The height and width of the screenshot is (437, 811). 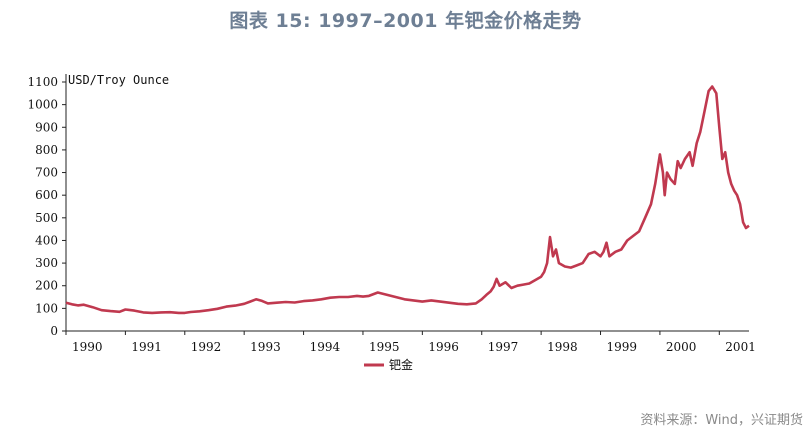 I want to click on y-tick-label: 900, so click(x=46, y=127).